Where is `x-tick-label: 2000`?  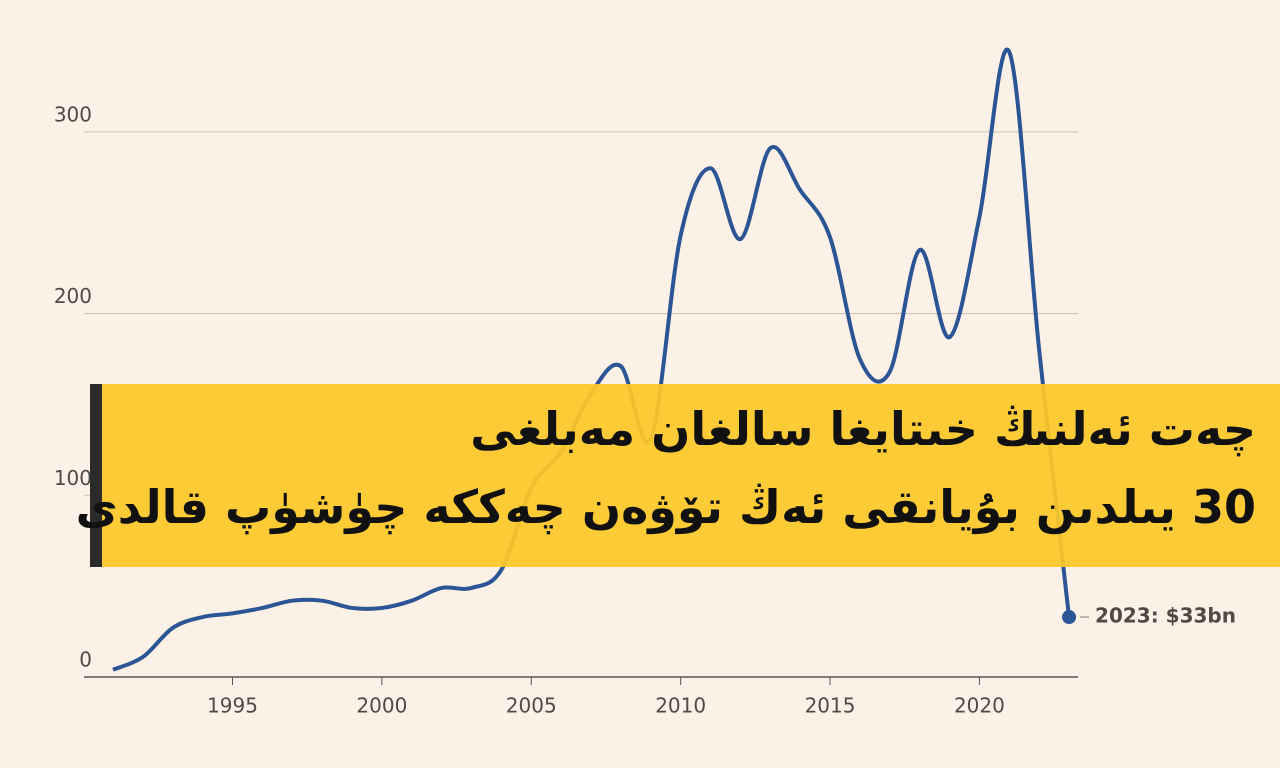
x-tick-label: 2000 is located at coordinates (381, 706).